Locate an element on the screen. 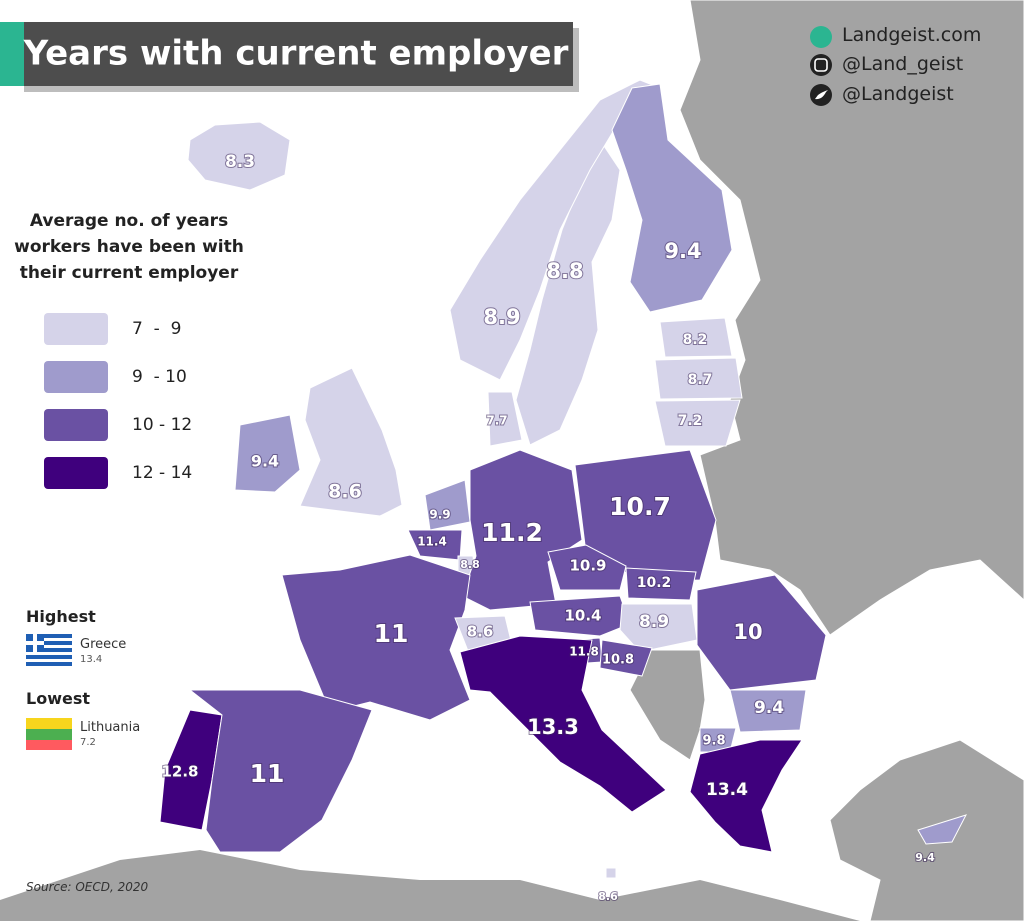  highest-heading: Highest is located at coordinates (61, 616).